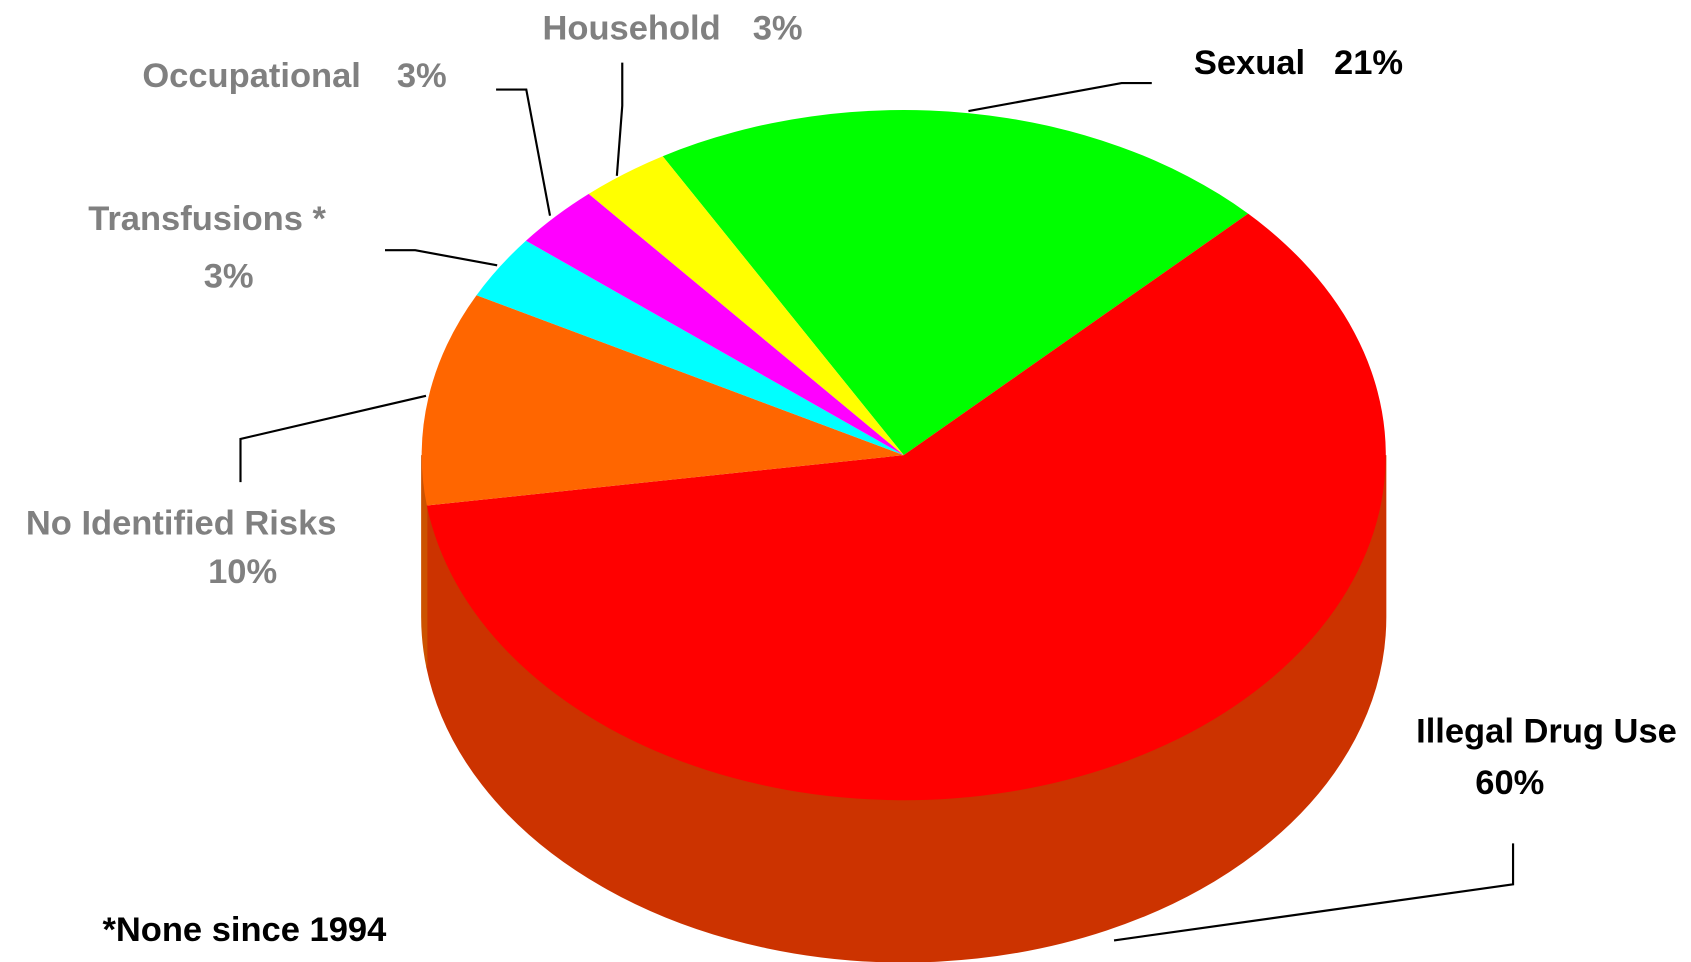 This screenshot has height=962, width=1691. What do you see at coordinates (1249, 63) in the screenshot?
I see `slice-label: Sexual` at bounding box center [1249, 63].